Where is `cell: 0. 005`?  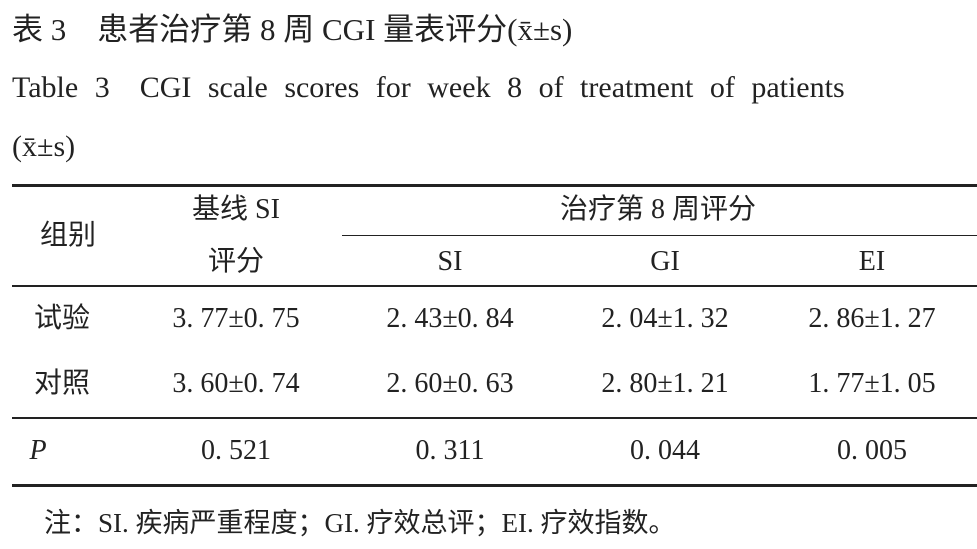
cell: 0. 005 is located at coordinates (872, 450).